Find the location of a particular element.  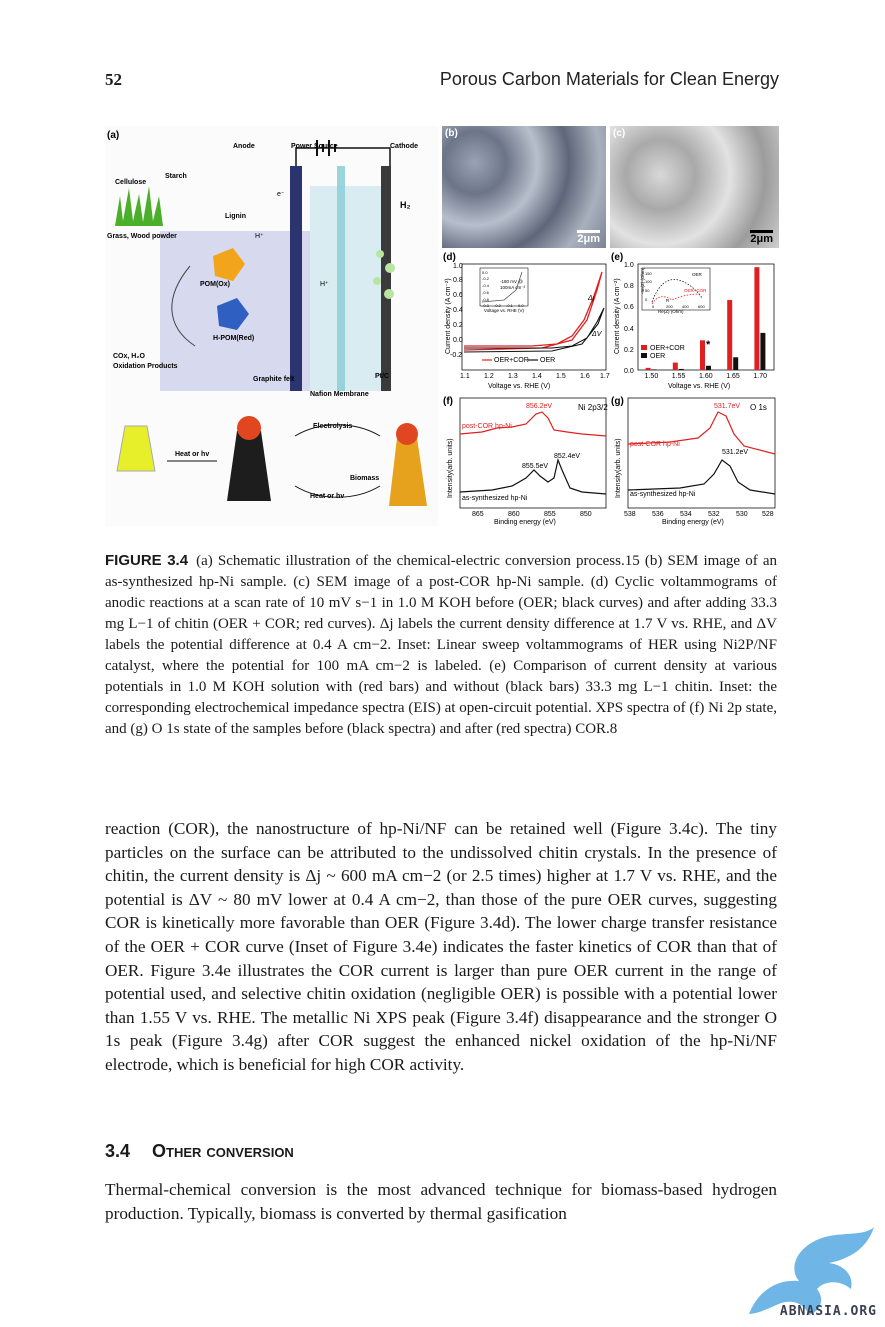

e-ytick: 0.8 is located at coordinates (629, 286).